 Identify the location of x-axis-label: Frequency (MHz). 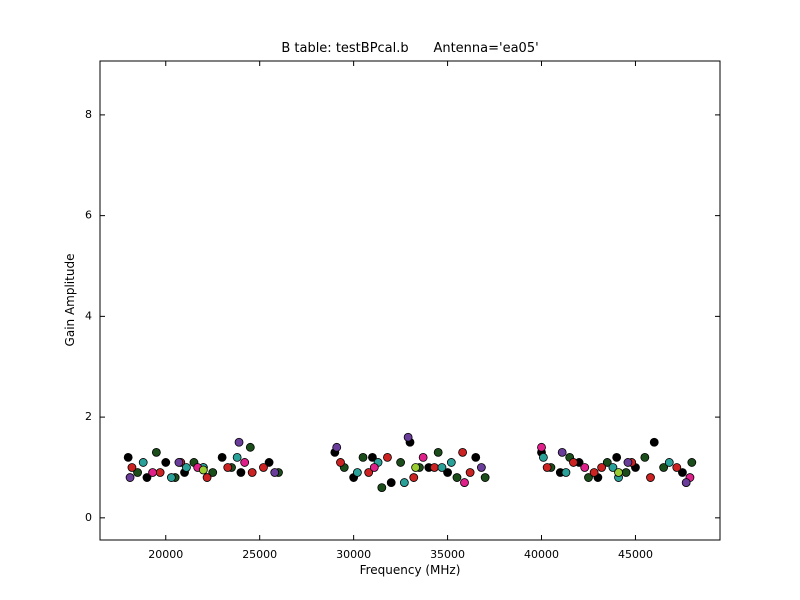
(410, 570).